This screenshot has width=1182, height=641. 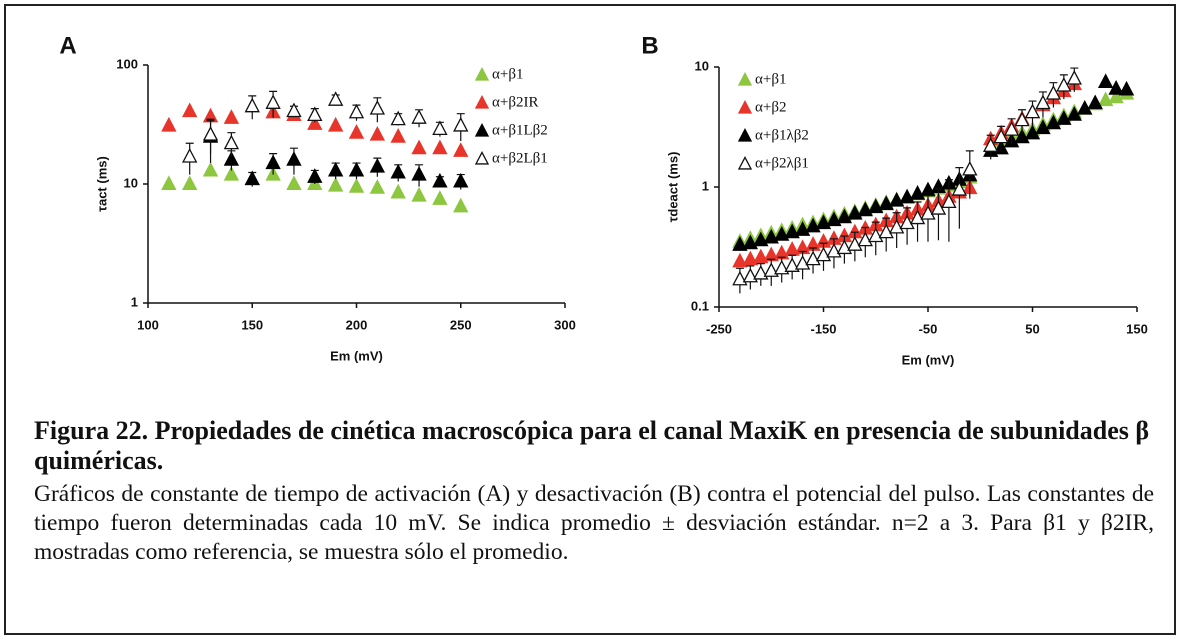 What do you see at coordinates (357, 324) in the screenshot?
I see `x-tick-label: 200` at bounding box center [357, 324].